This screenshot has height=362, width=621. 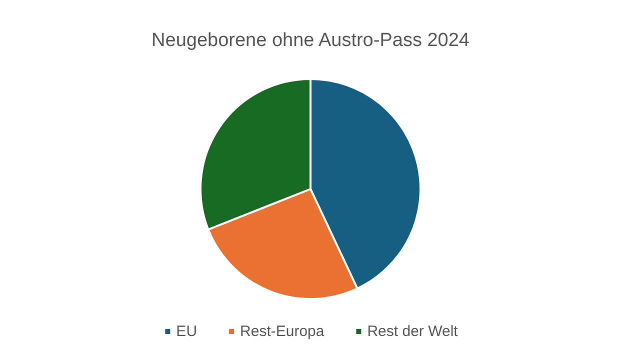 What do you see at coordinates (413, 331) in the screenshot?
I see `legend-label: Rest der Welt` at bounding box center [413, 331].